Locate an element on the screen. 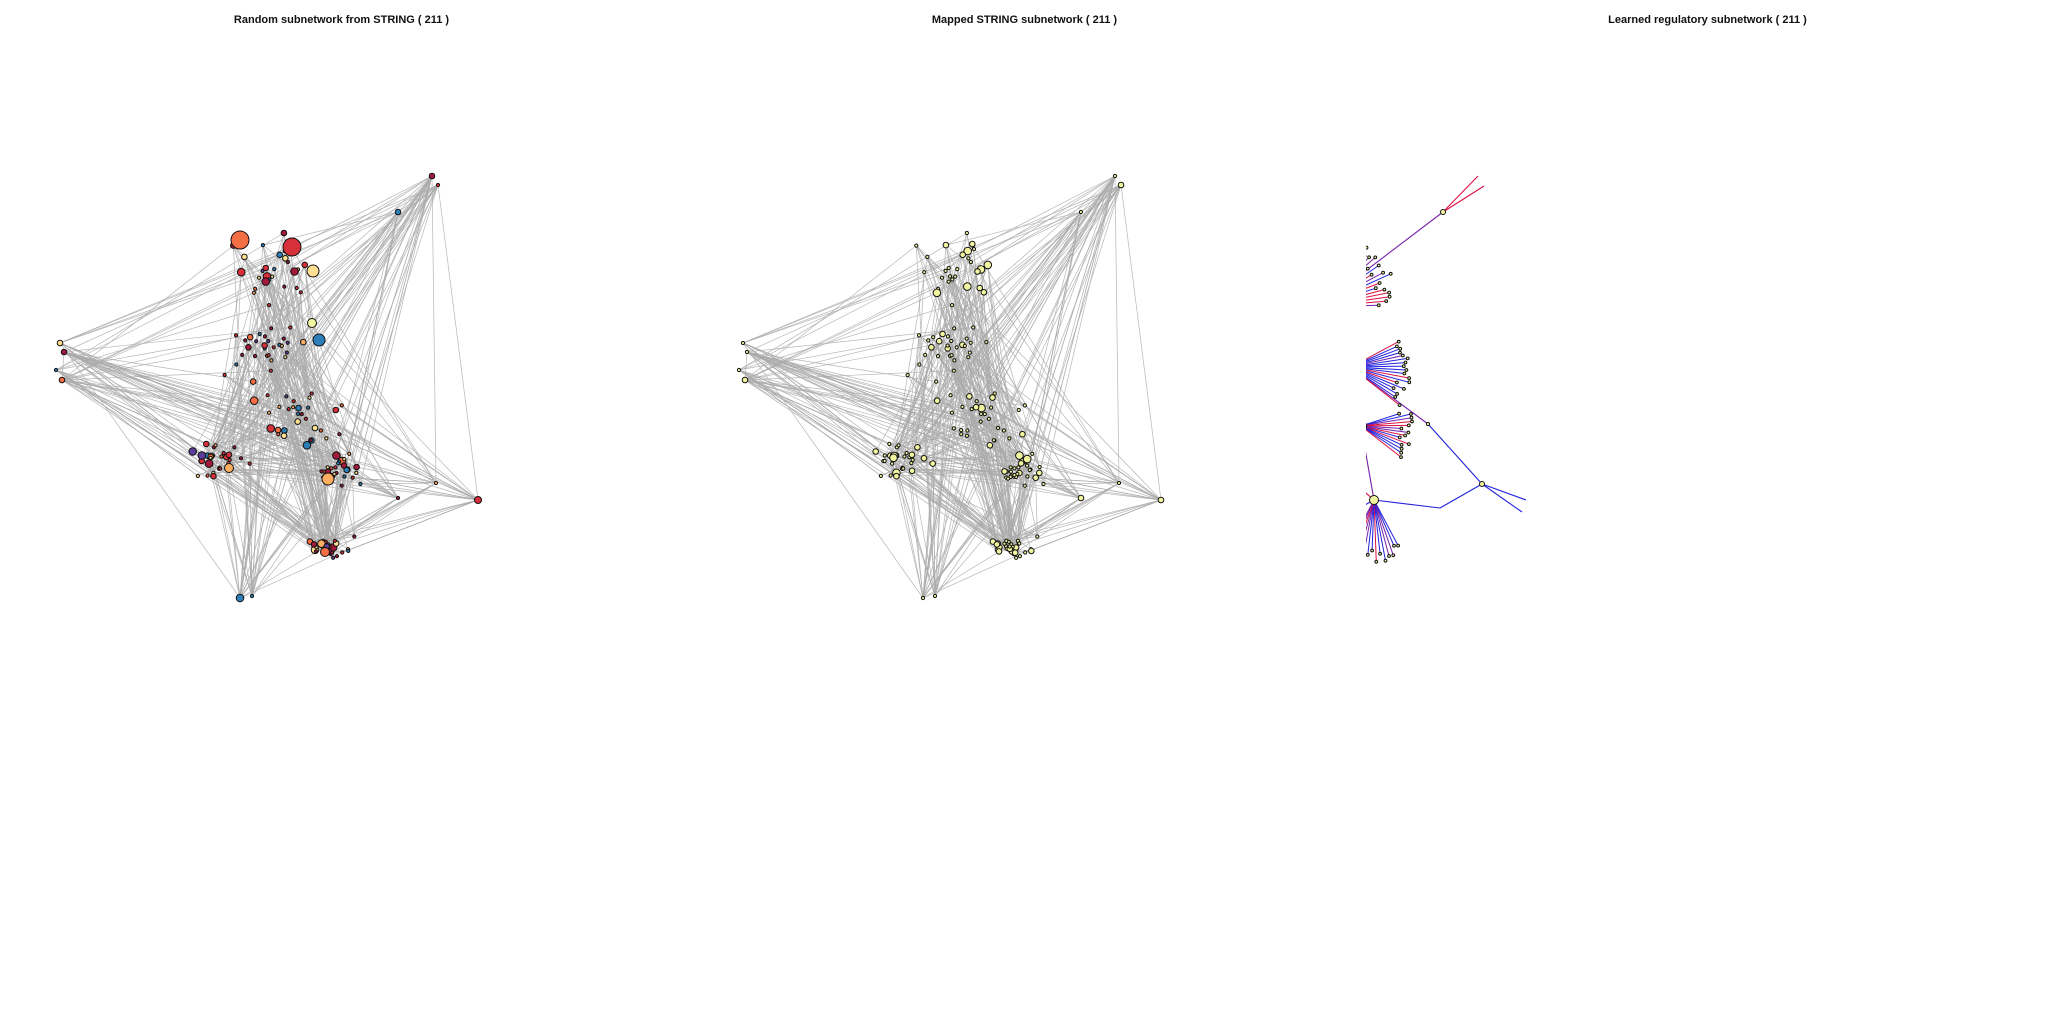 Image resolution: width=2048 pixels, height=1024 pixels. panel-title: Learned regulatory subnetwork ( 211 ) is located at coordinates (1707, 20).